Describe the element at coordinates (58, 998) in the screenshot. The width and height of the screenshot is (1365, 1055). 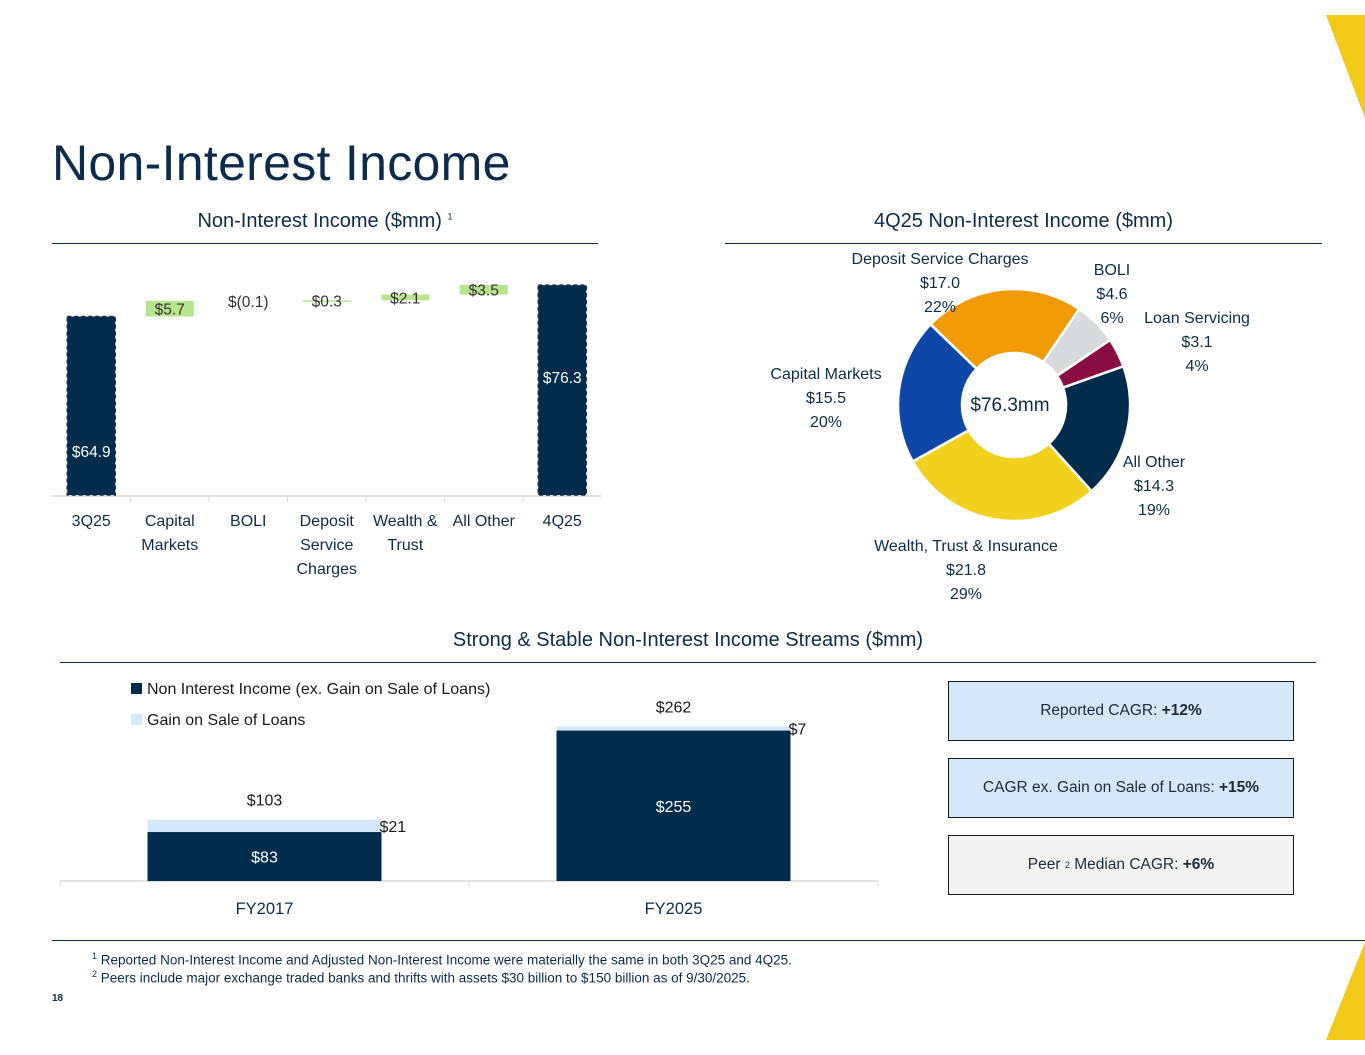
I see `page-number: 18` at that location.